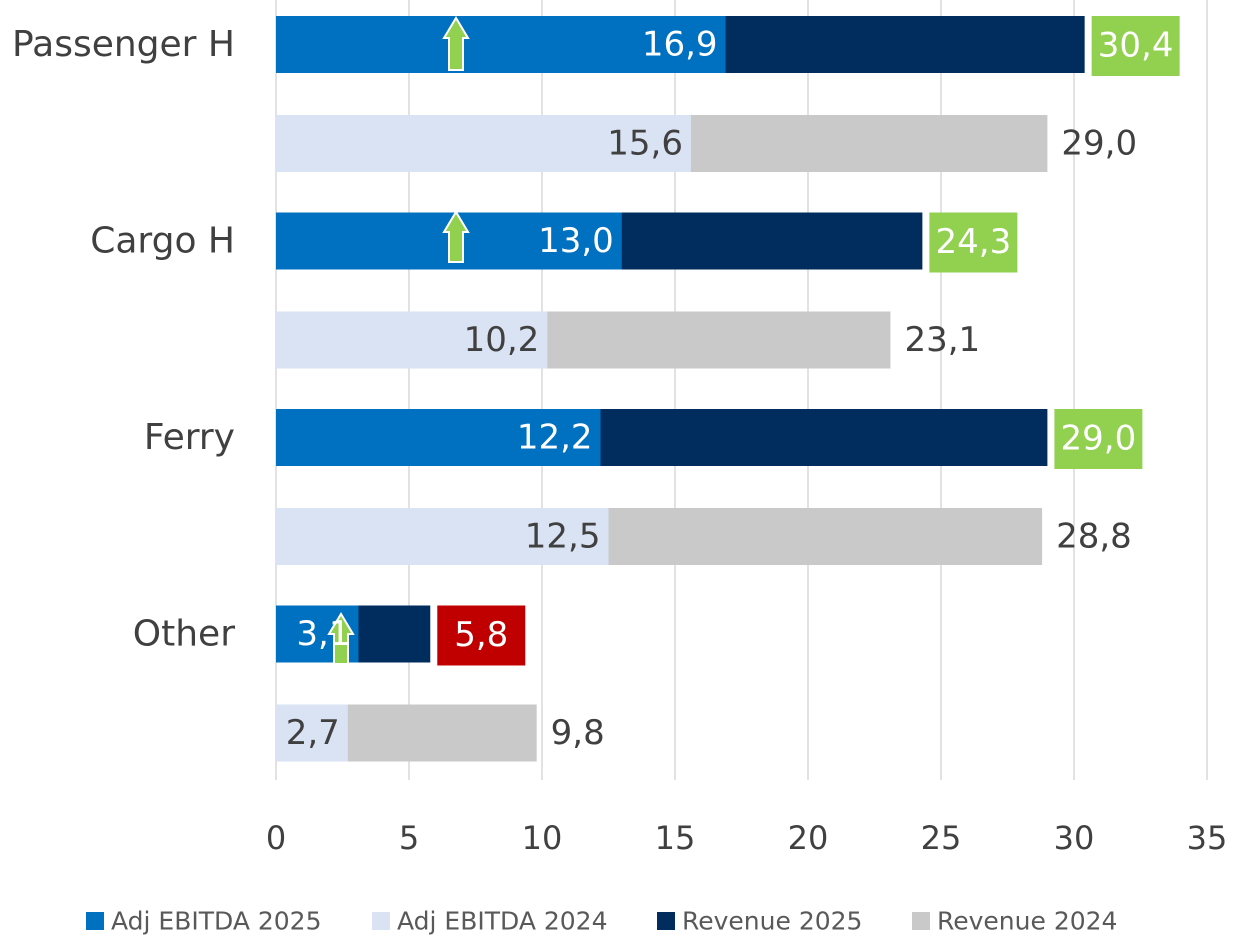 This screenshot has width=1246, height=939. I want to click on x-tick-label: 0, so click(276, 838).